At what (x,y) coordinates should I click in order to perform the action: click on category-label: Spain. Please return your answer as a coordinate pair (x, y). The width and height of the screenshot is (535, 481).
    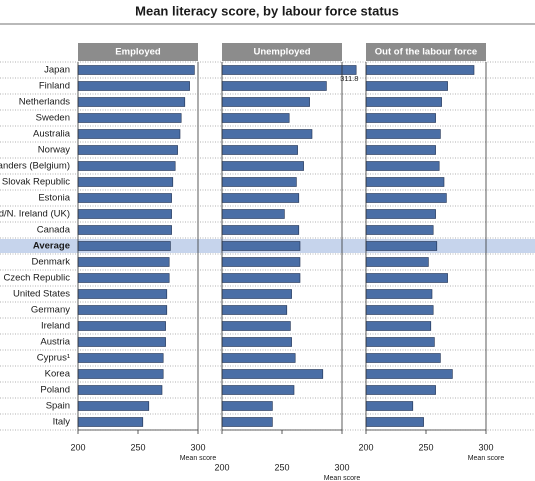
    Looking at the image, I should click on (58, 406).